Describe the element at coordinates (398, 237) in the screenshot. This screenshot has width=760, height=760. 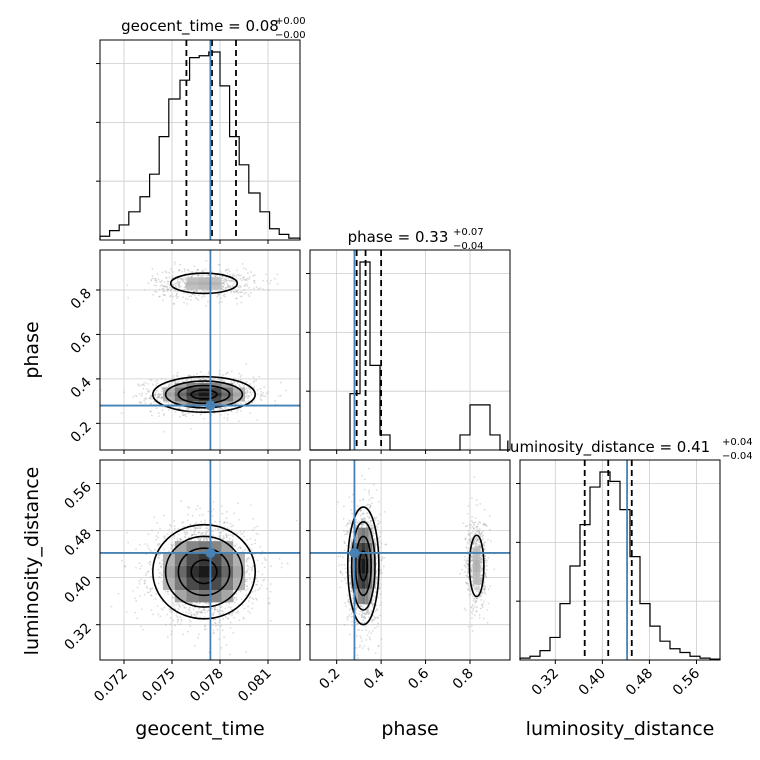
I see `title-phase: phase = 0.33` at that location.